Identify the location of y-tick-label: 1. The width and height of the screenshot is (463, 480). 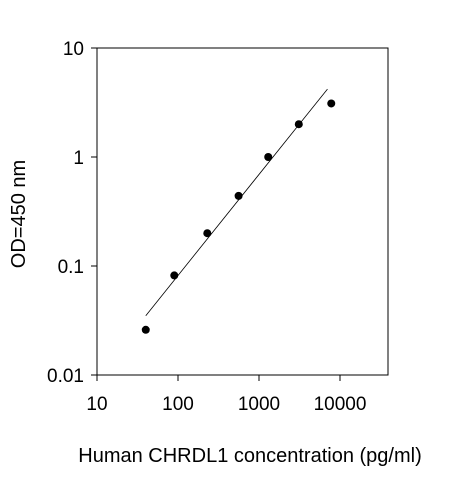
(78, 158).